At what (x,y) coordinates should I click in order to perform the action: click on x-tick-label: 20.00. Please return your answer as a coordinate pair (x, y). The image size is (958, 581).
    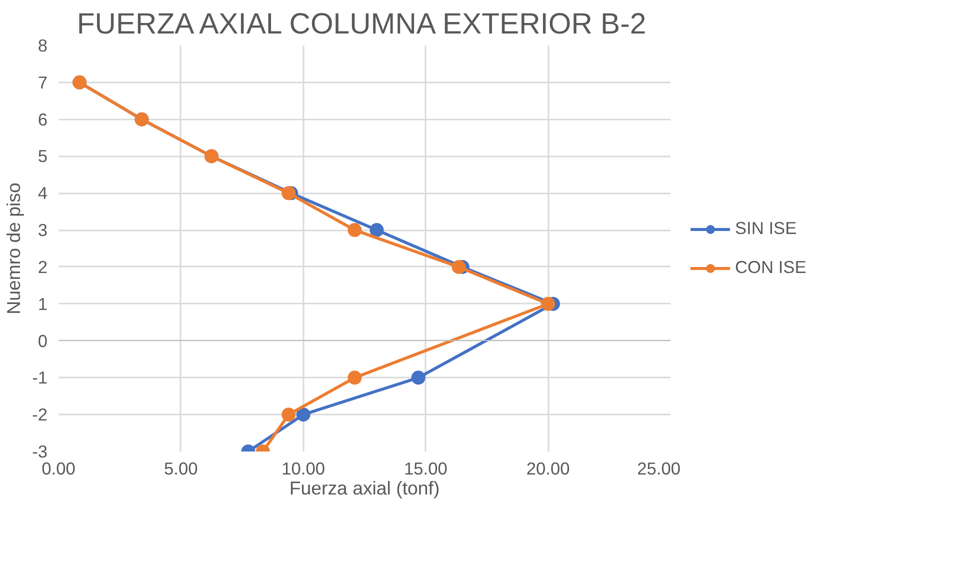
    Looking at the image, I should click on (548, 468).